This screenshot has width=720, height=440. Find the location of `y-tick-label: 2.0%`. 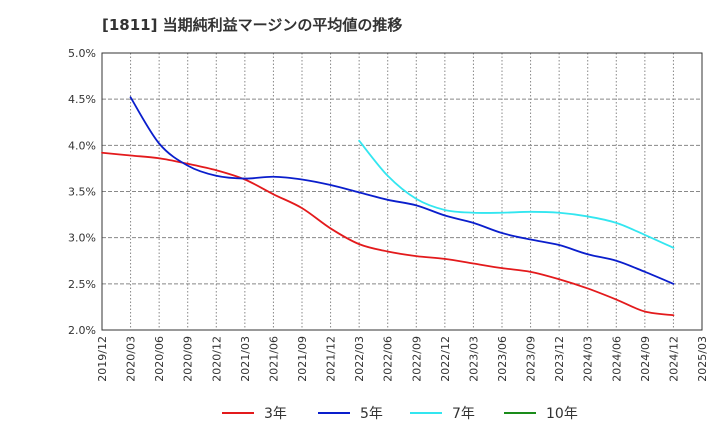

y-tick-label: 2.0% is located at coordinates (82, 330).